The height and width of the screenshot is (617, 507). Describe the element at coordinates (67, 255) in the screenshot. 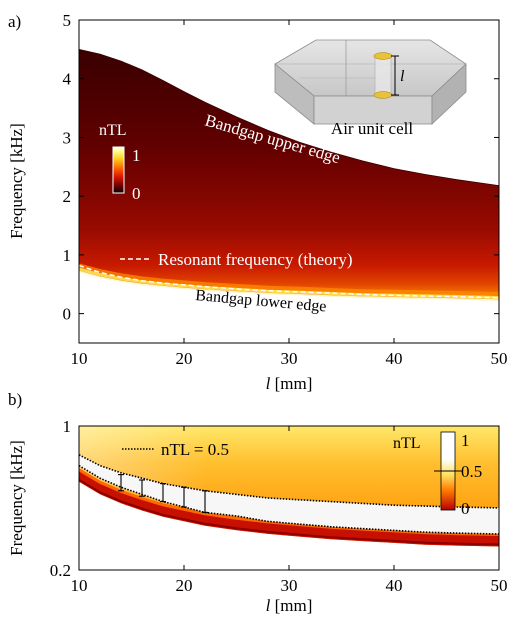

I see `panel-a-y-tick-label: 1` at that location.